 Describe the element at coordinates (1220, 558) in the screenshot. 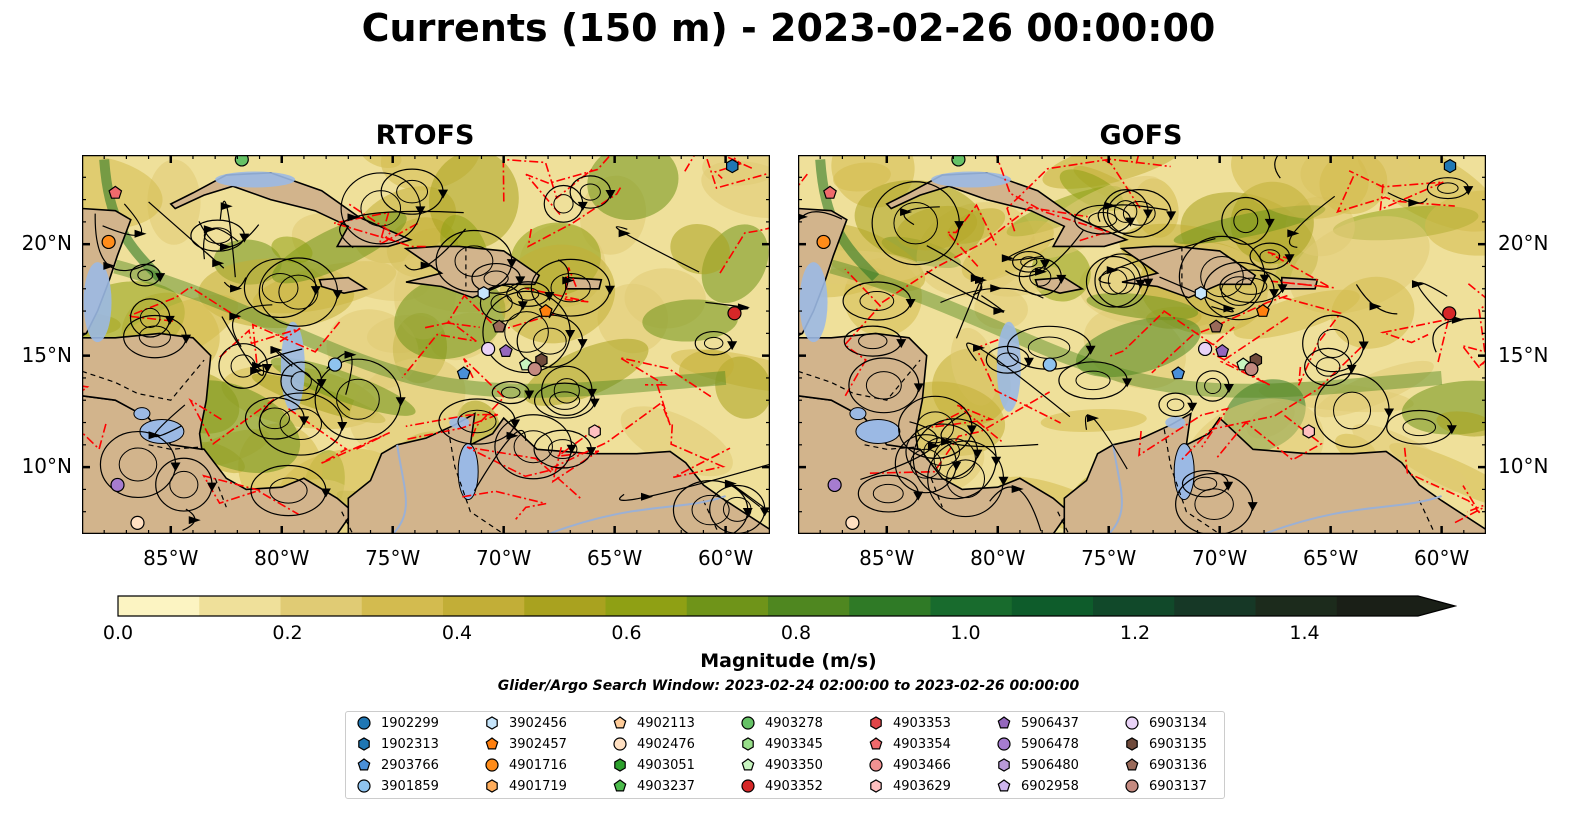

I see `x-tick-label: 70°W` at that location.